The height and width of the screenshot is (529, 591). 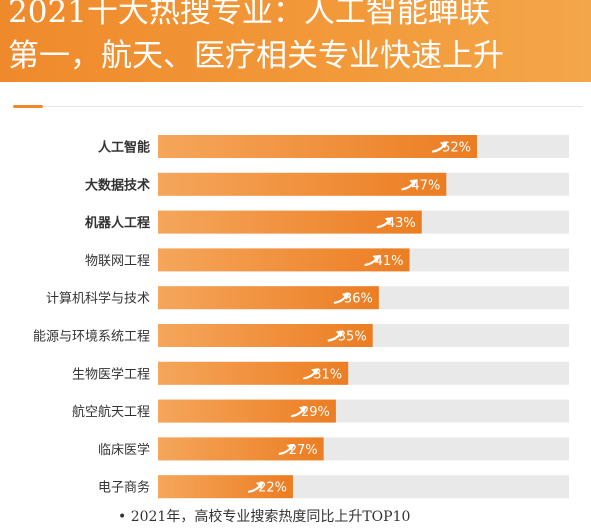 What do you see at coordinates (249, 15) in the screenshot?
I see `title-line-1: 2021十大热搜专业：人工智能蝉联` at bounding box center [249, 15].